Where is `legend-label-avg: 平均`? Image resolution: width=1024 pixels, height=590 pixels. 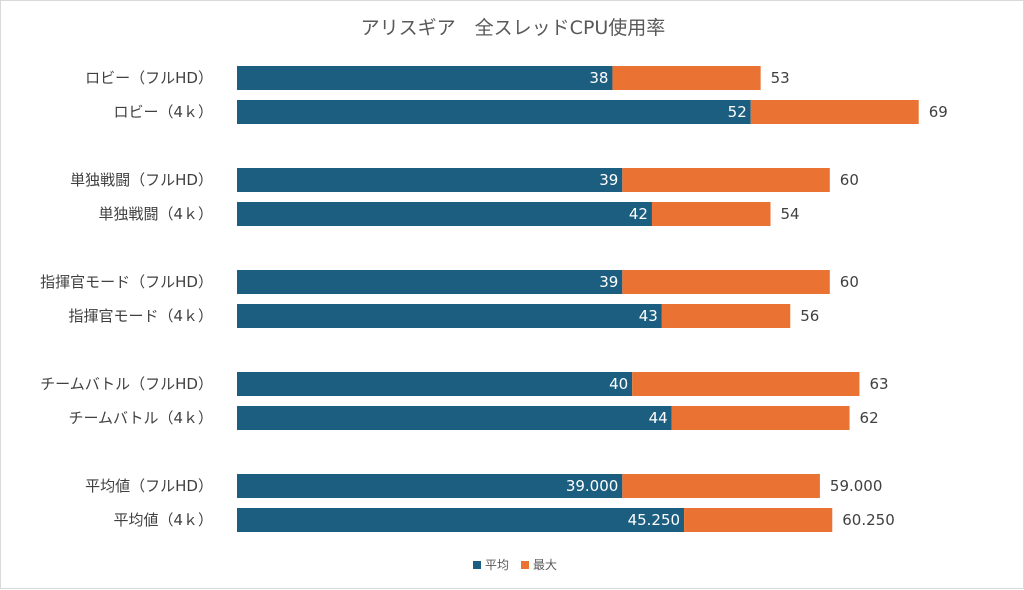 legend-label-avg: 平均 is located at coordinates (497, 565).